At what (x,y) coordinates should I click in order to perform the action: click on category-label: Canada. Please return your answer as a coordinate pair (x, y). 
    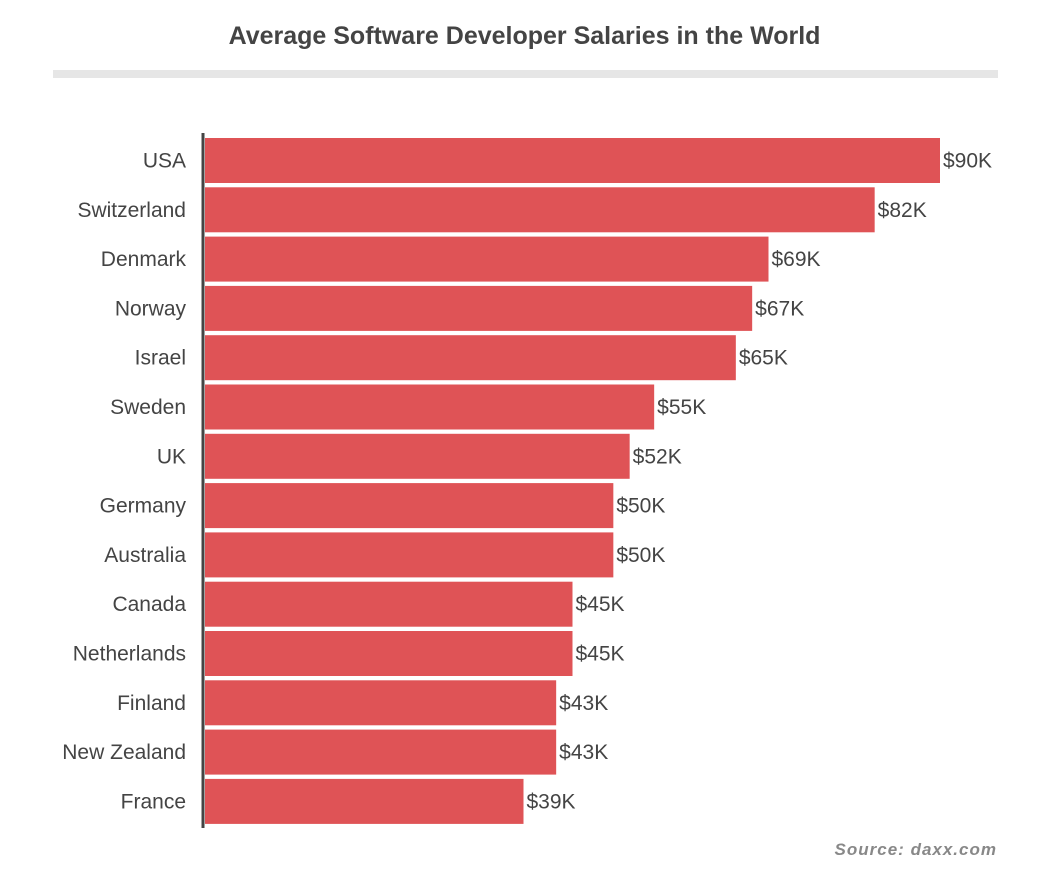
    Looking at the image, I should click on (149, 604).